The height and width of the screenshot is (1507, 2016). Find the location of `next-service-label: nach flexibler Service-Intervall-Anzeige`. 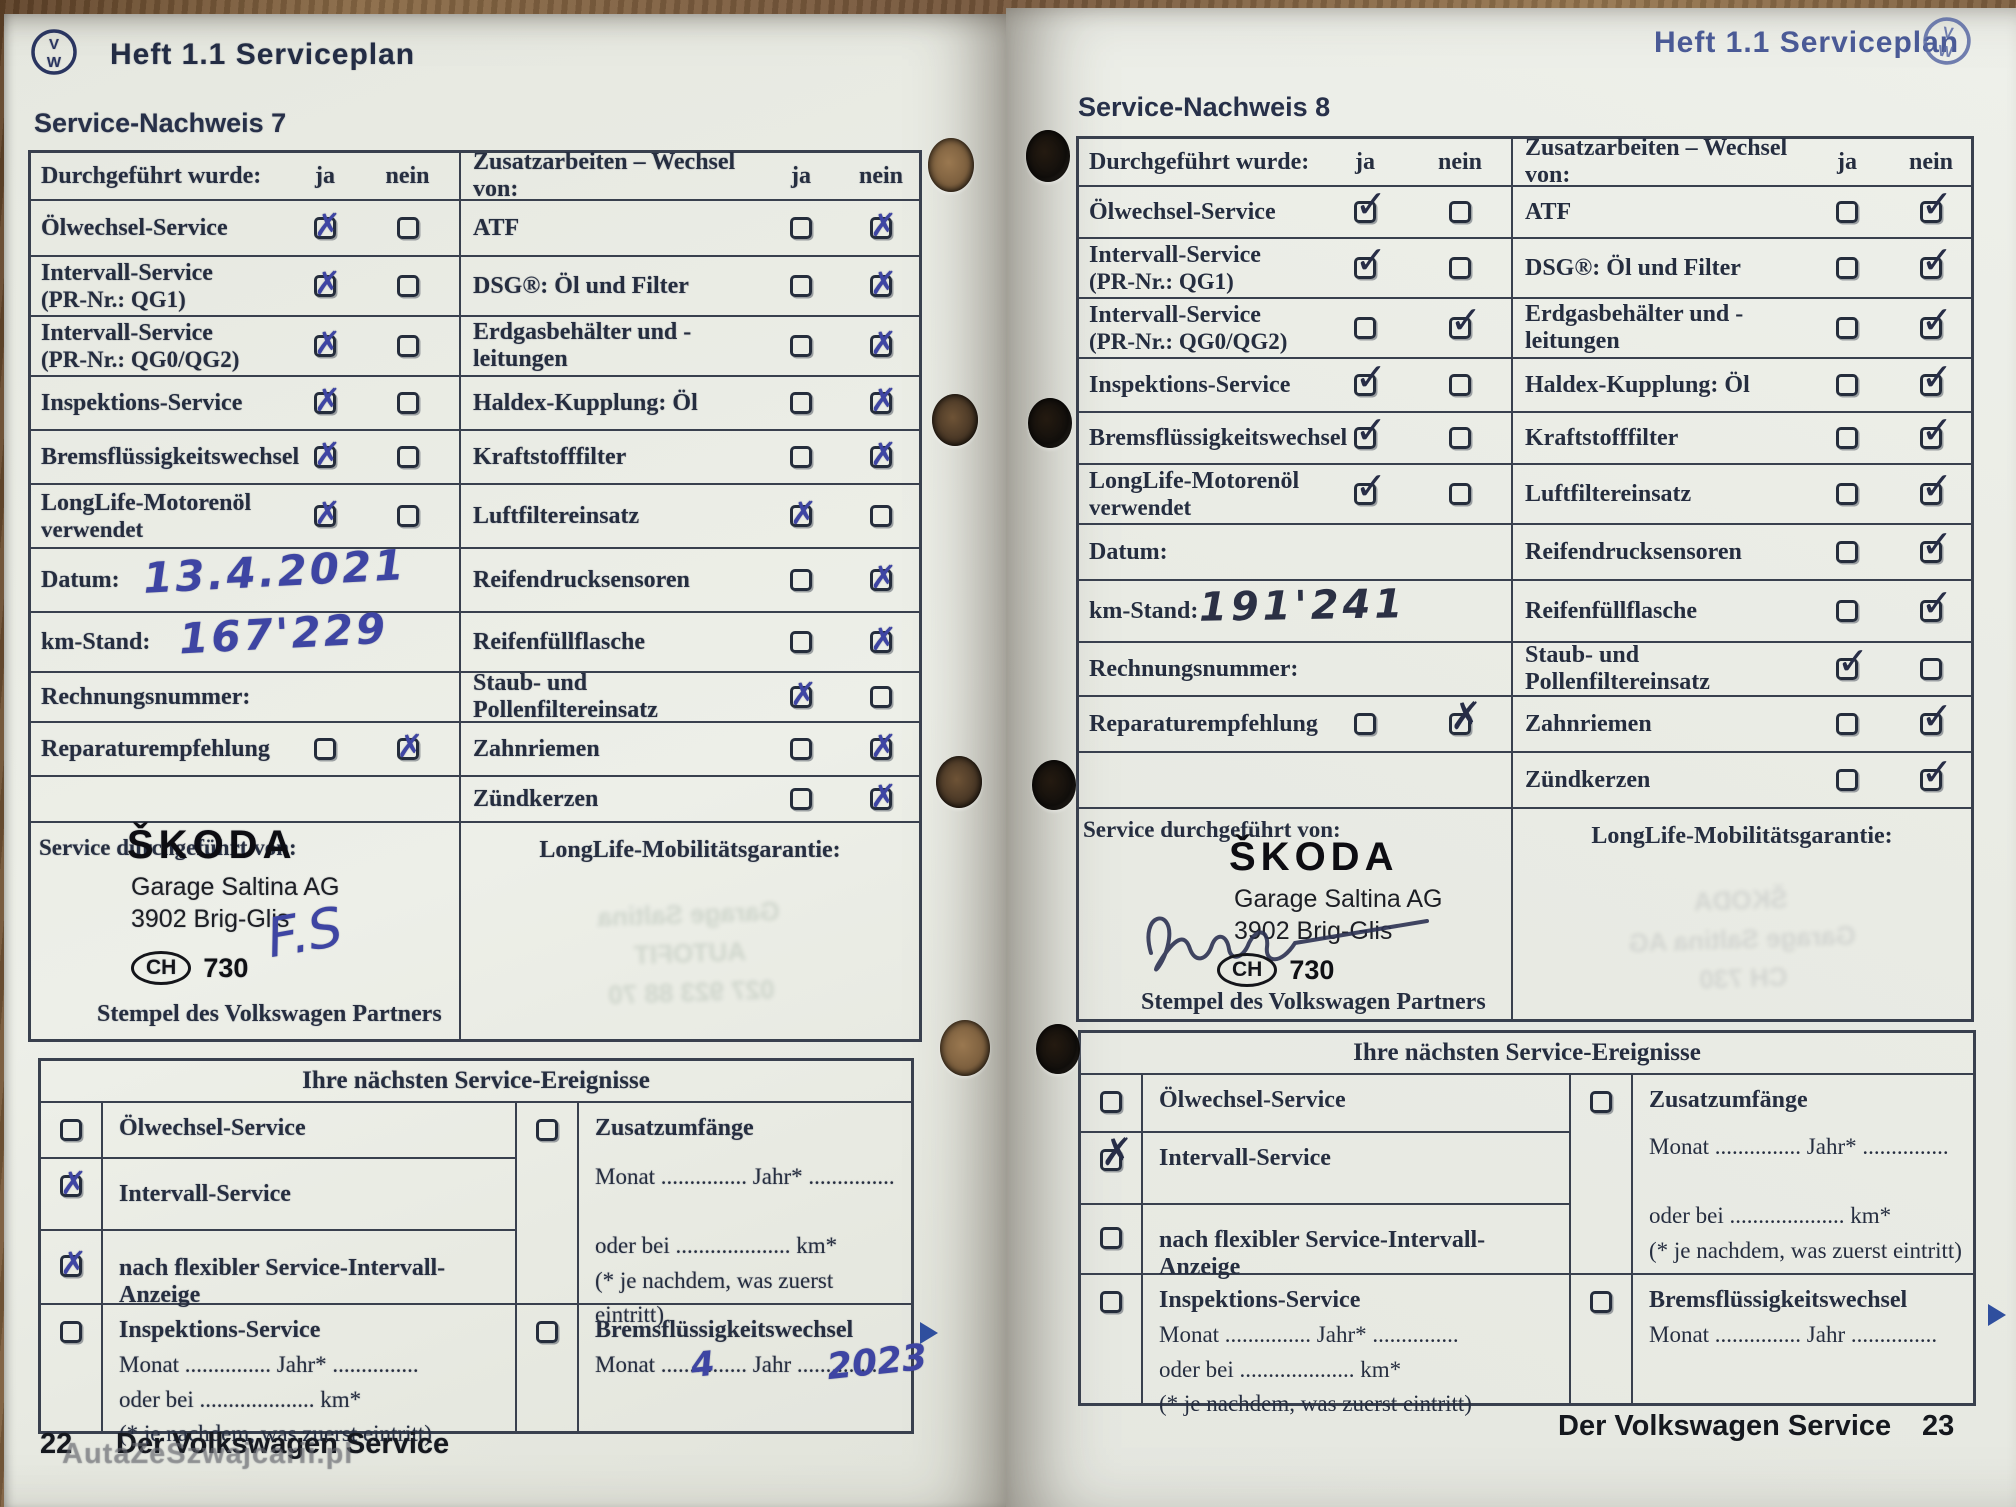

next-service-label: nach flexibler Service-Intervall-Anzeige is located at coordinates (1322, 1253).